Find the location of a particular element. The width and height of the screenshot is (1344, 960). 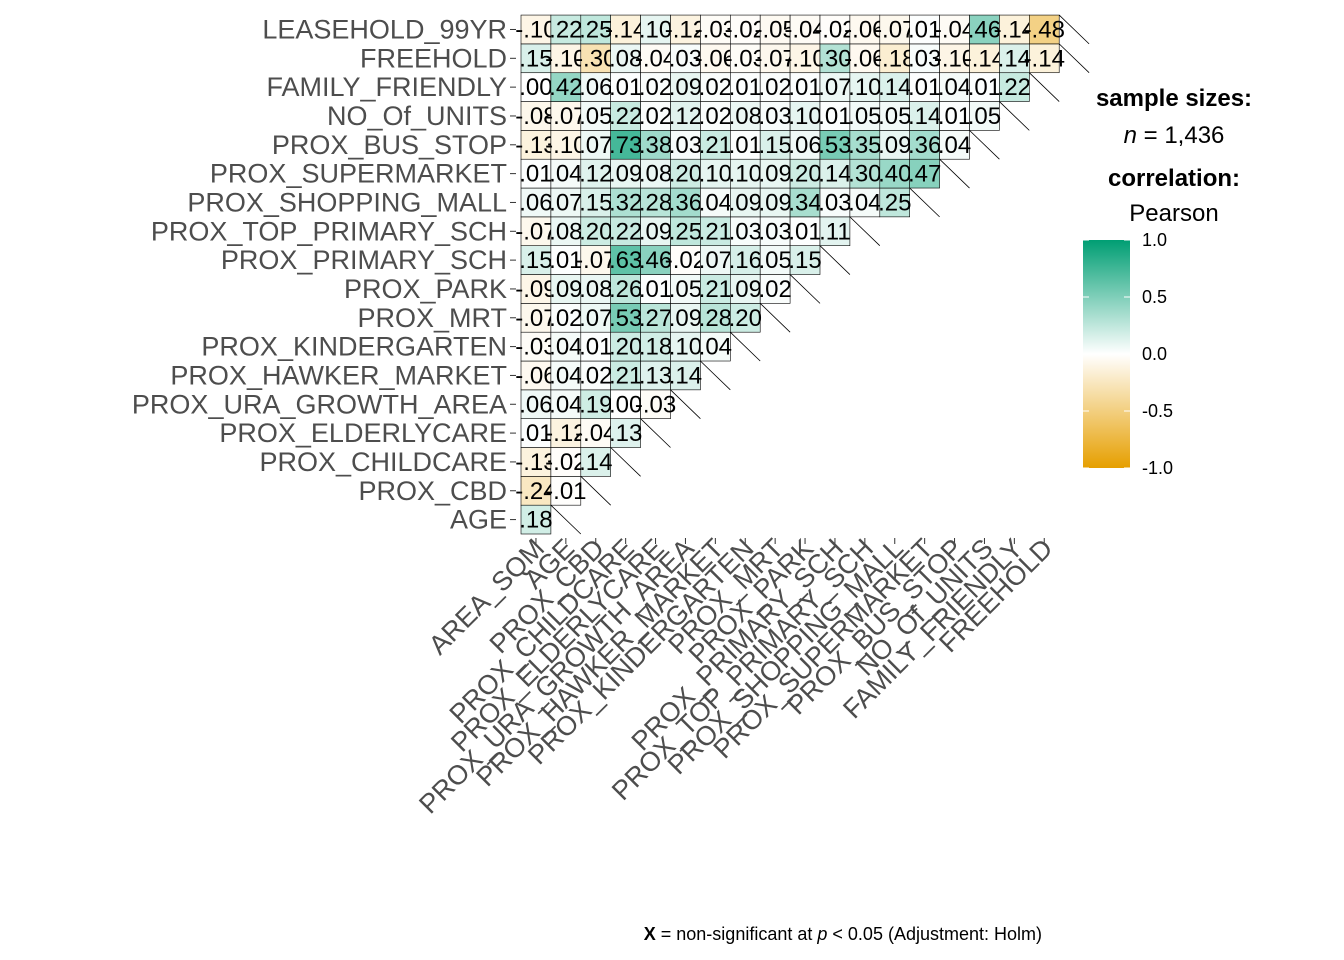

cell-label: .08 is located at coordinates (565, 231).